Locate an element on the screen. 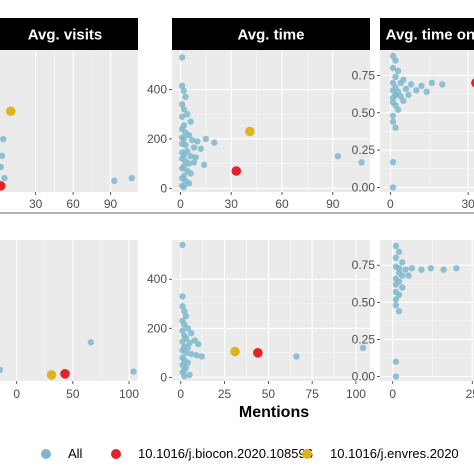 The width and height of the screenshot is (474, 474). facet-panel-5: 0 25 0.00 0.25 0.50 0.75 is located at coordinates (413, 320).